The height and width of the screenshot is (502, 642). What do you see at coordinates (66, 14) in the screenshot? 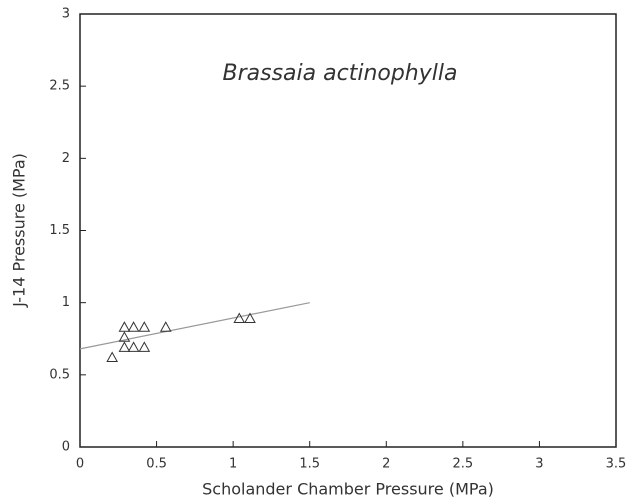
I see `y-tick-label: 3` at bounding box center [66, 14].